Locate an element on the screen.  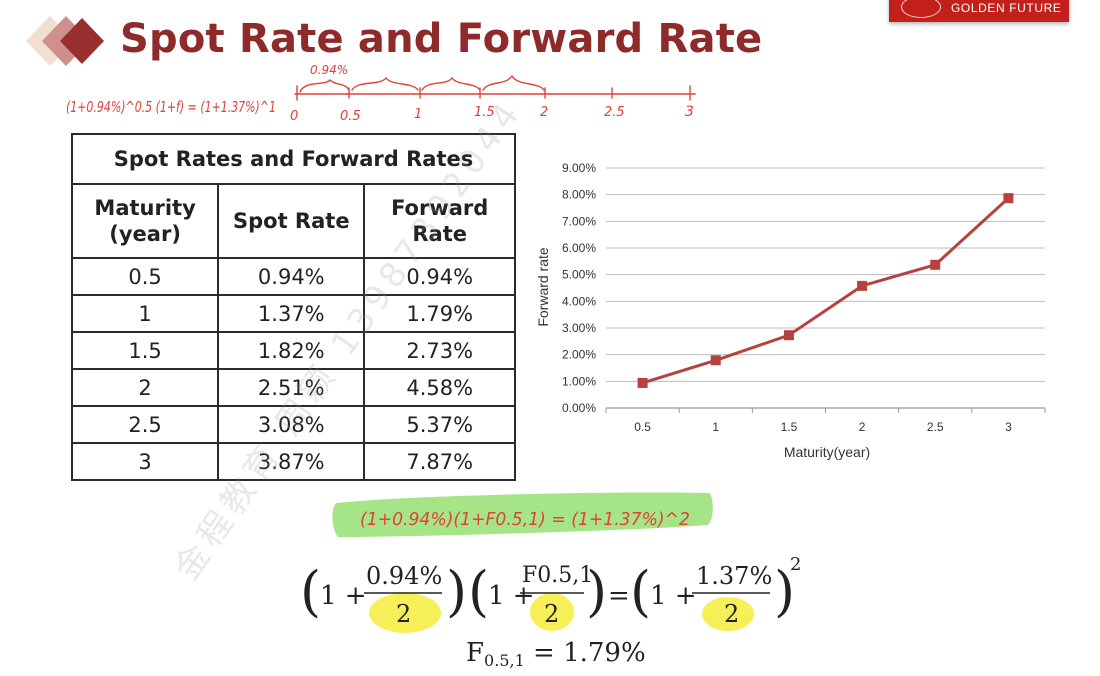
y-tick-label: 7.00% is located at coordinates (579, 221).